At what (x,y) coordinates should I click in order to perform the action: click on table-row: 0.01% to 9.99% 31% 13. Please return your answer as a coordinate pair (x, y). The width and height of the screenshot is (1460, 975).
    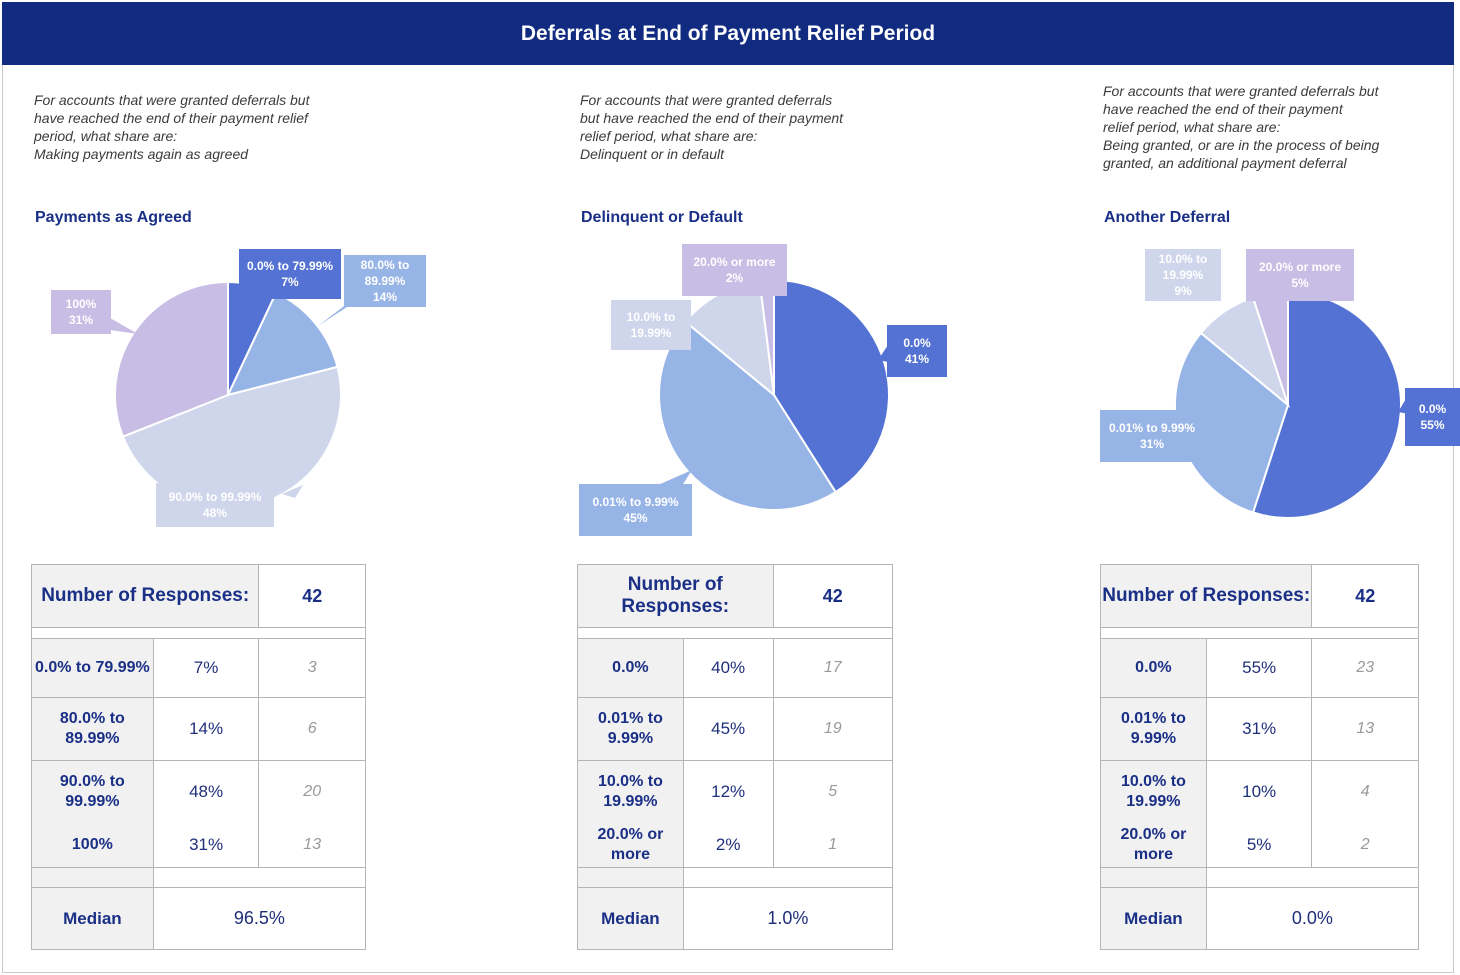
    Looking at the image, I should click on (1259, 729).